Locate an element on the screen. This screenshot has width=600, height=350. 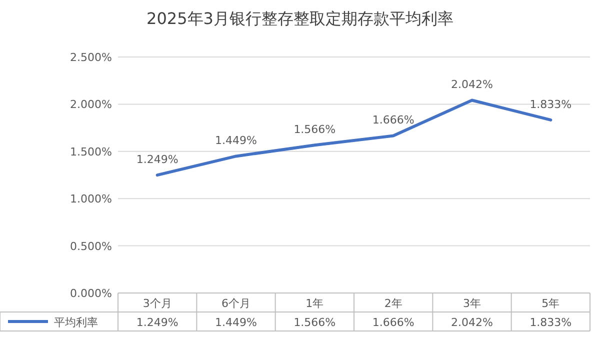
x-tick-label: 3年 is located at coordinates (472, 303).